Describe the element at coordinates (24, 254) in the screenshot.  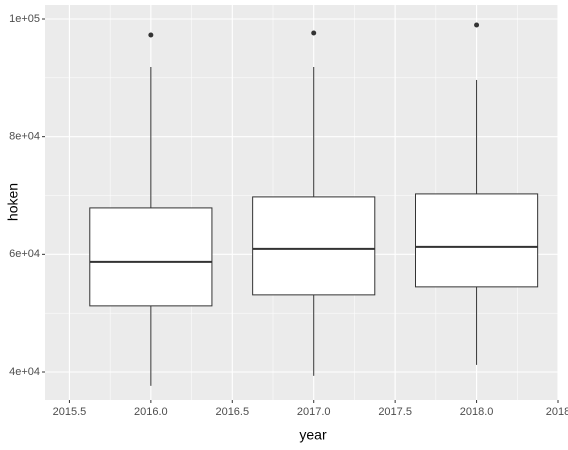
I see `y-tick-label: 6e+04` at that location.